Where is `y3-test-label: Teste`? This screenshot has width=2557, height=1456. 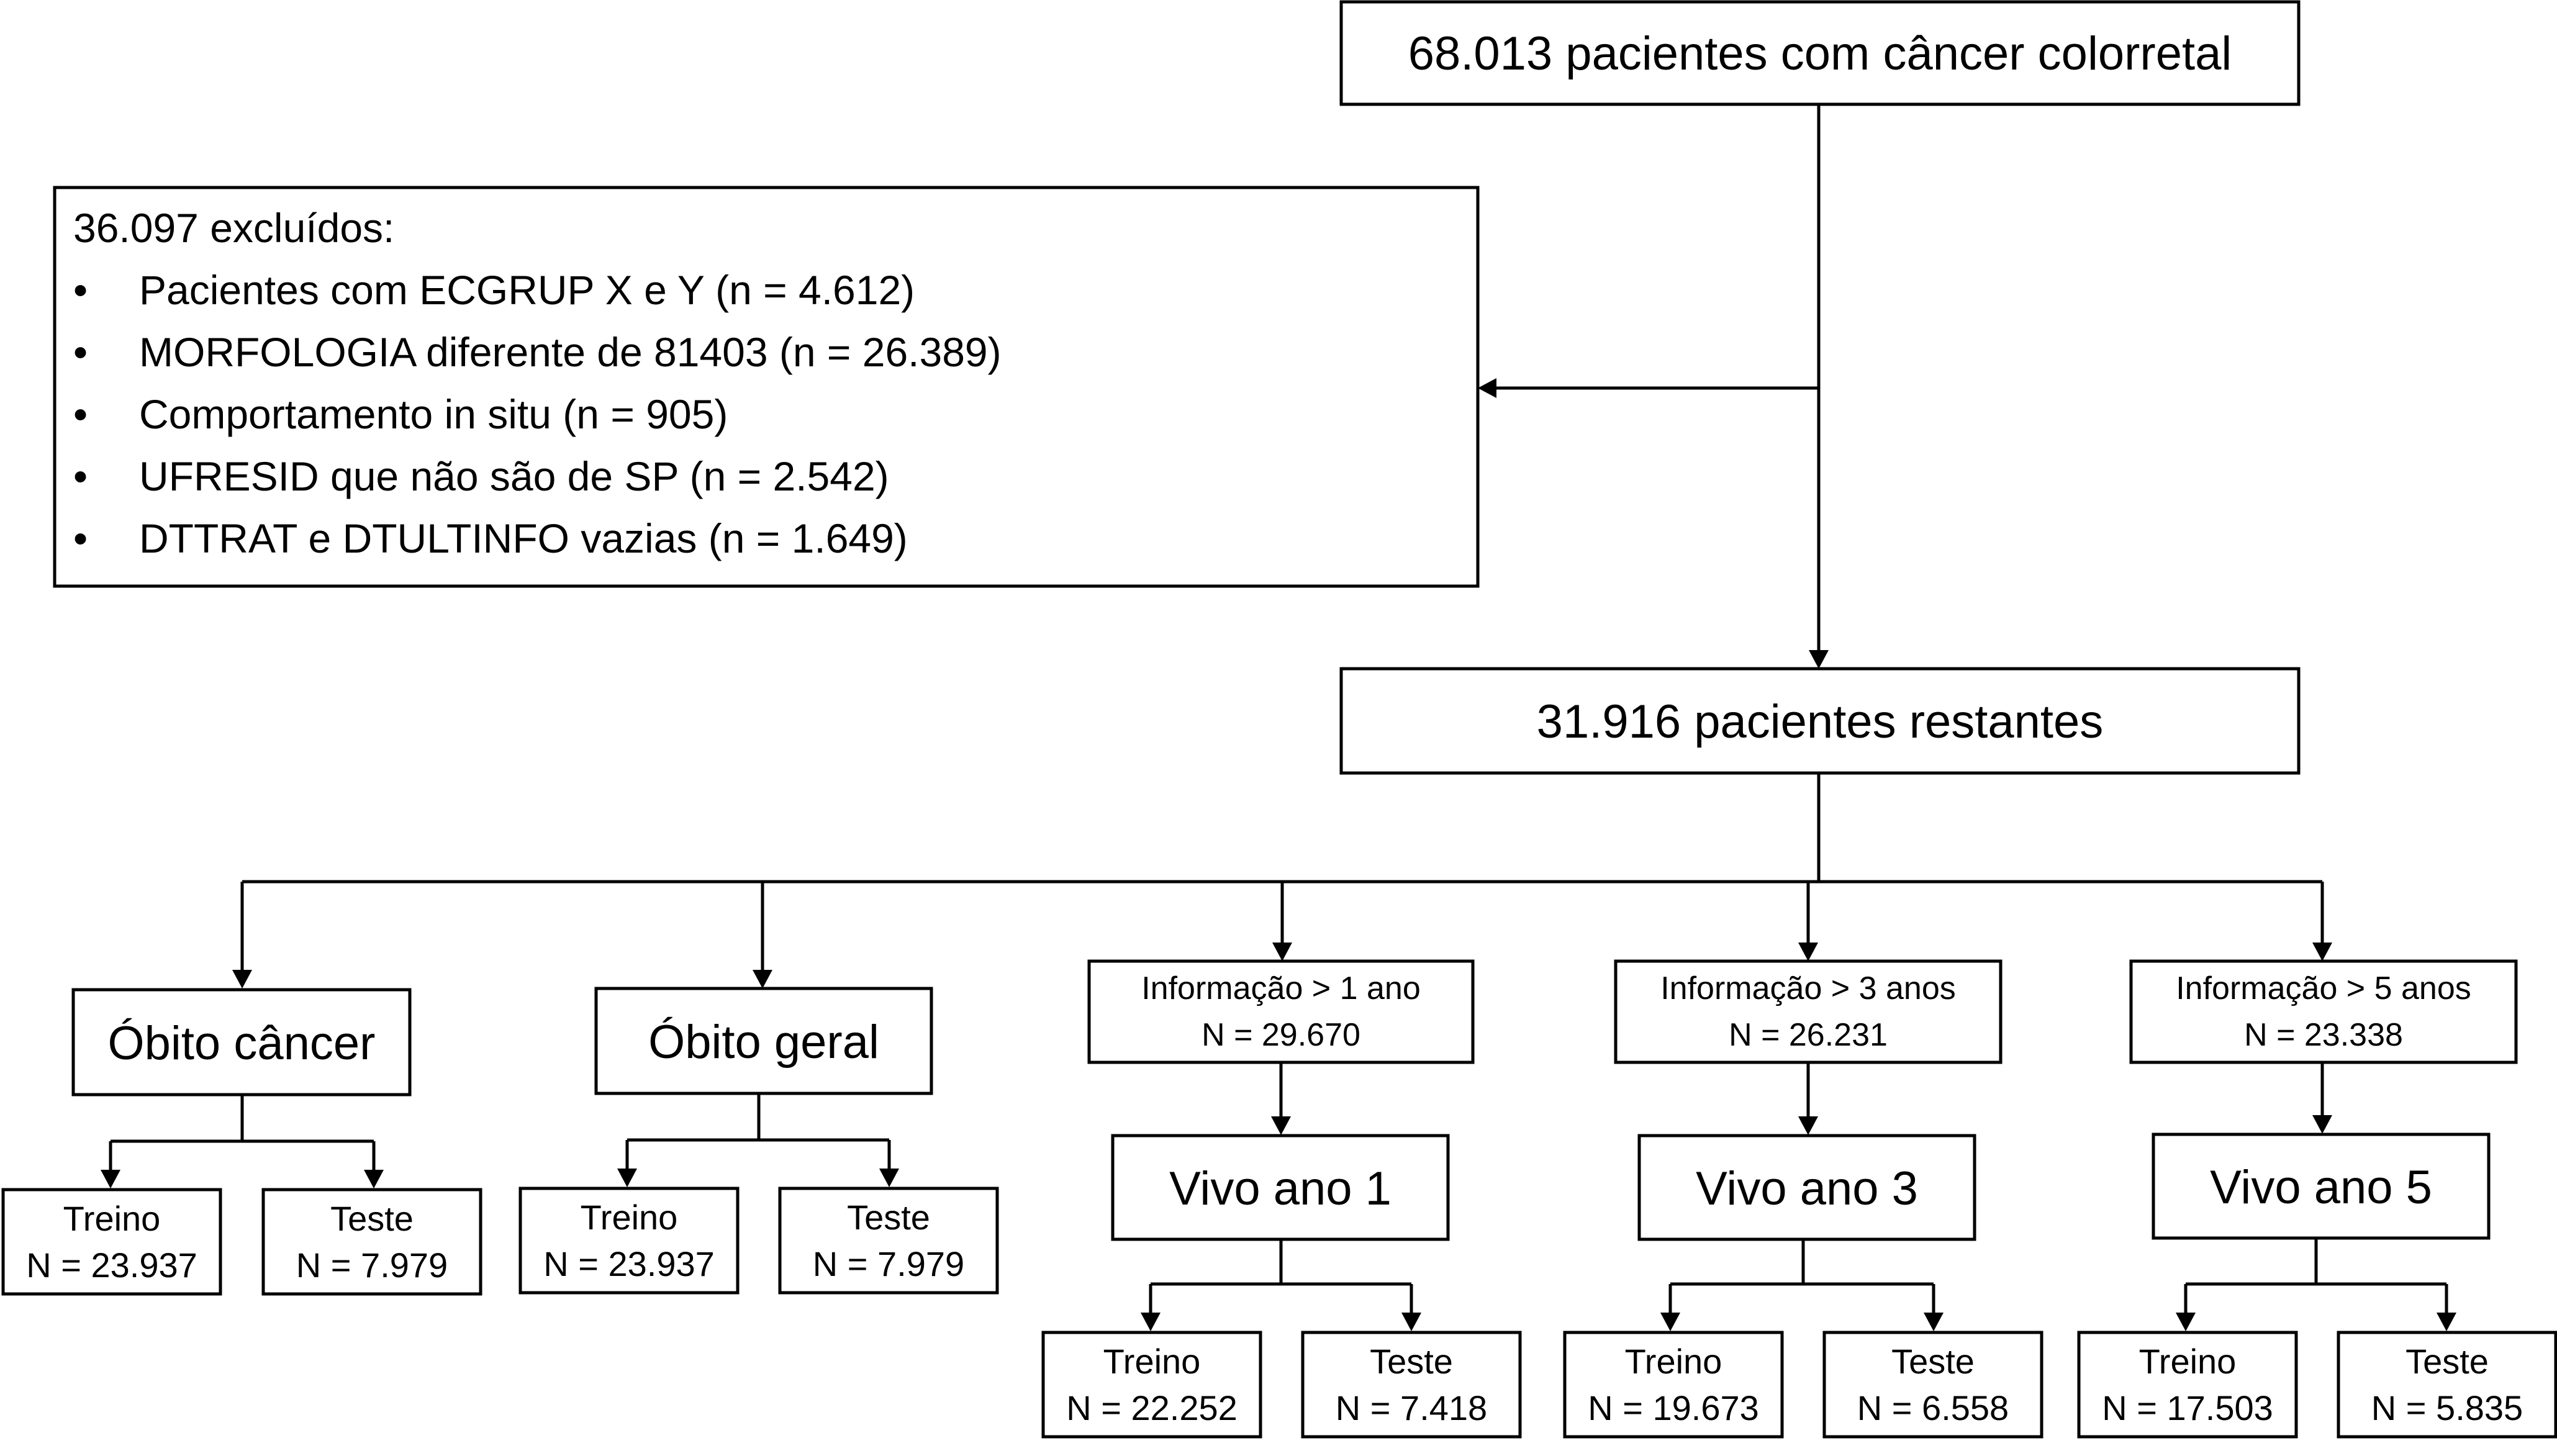 y3-test-label: Teste is located at coordinates (1933, 1361).